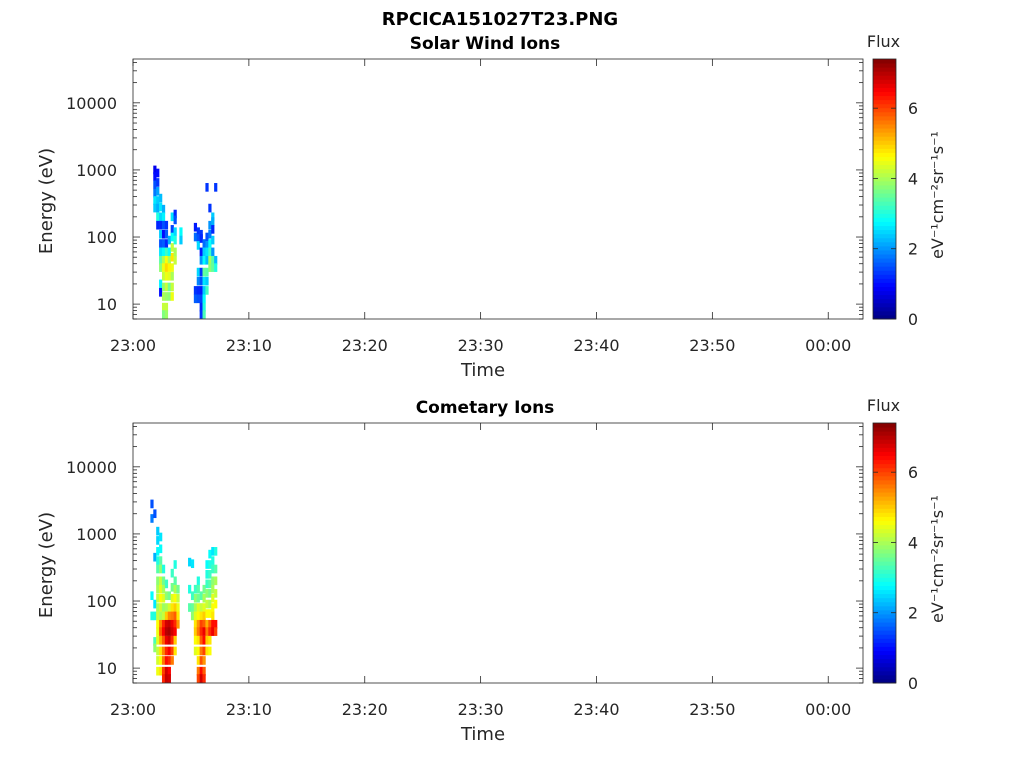 This screenshot has width=1024, height=768. Describe the element at coordinates (133, 345) in the screenshot. I see `x-tick-label: 23:00` at that location.